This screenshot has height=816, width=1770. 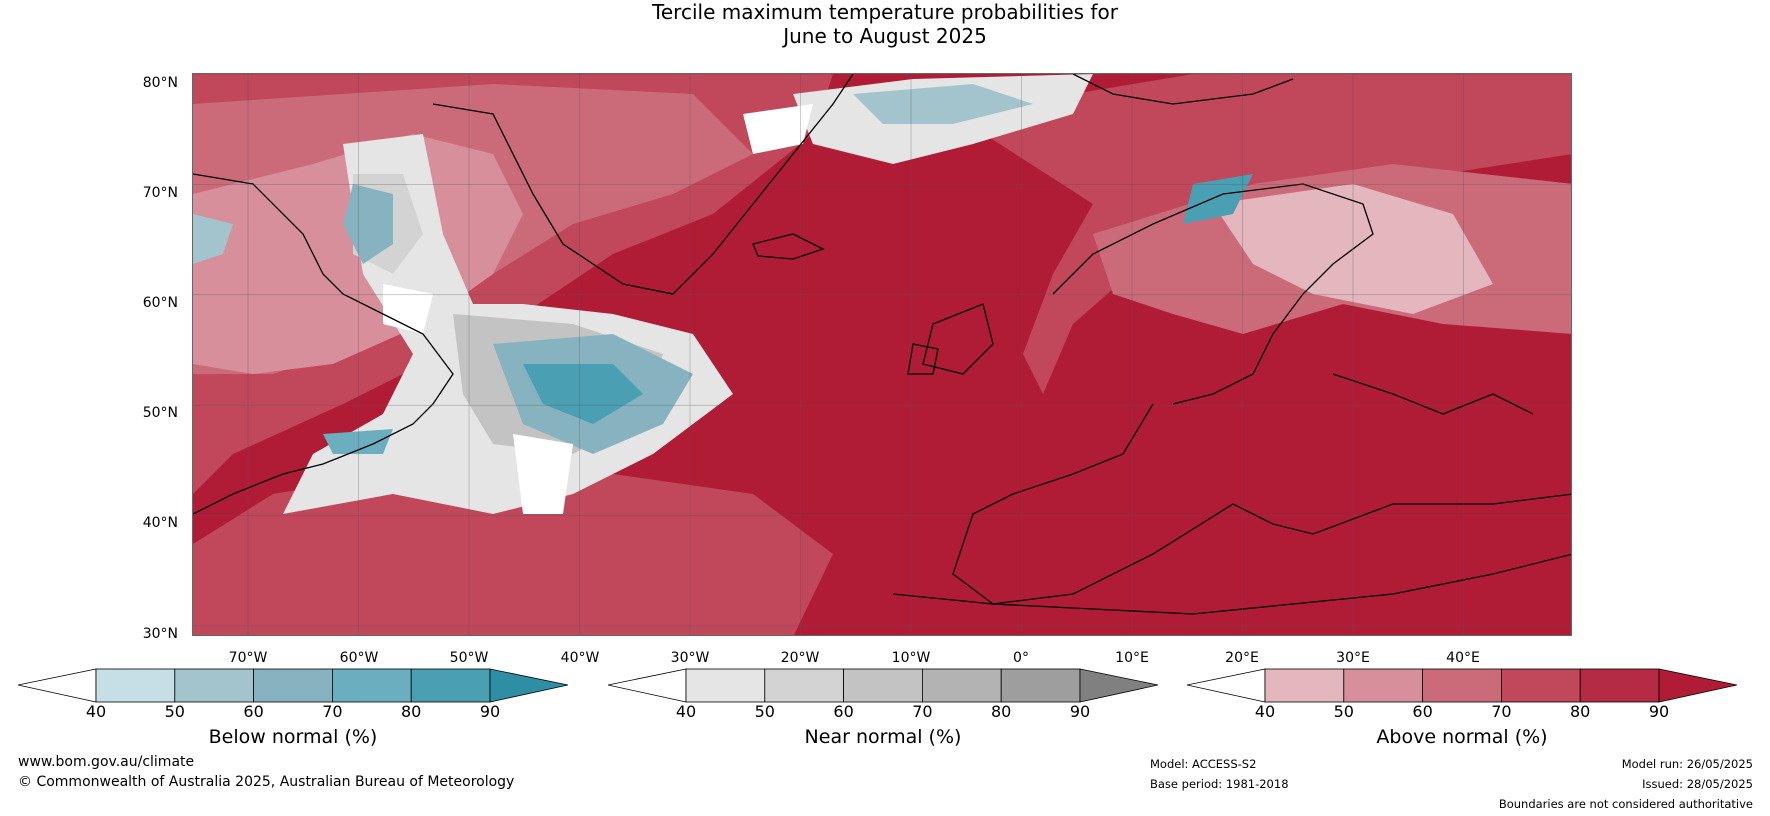 I want to click on lat-label-50: 50°N, so click(x=160, y=413).